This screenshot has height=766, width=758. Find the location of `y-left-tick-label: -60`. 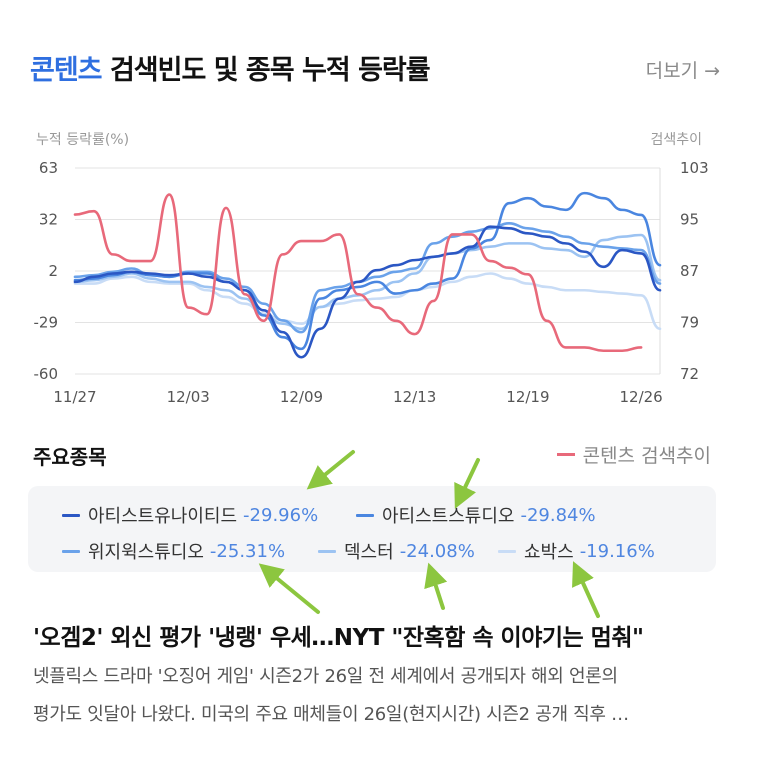

y-left-tick-label: -60 is located at coordinates (46, 374).